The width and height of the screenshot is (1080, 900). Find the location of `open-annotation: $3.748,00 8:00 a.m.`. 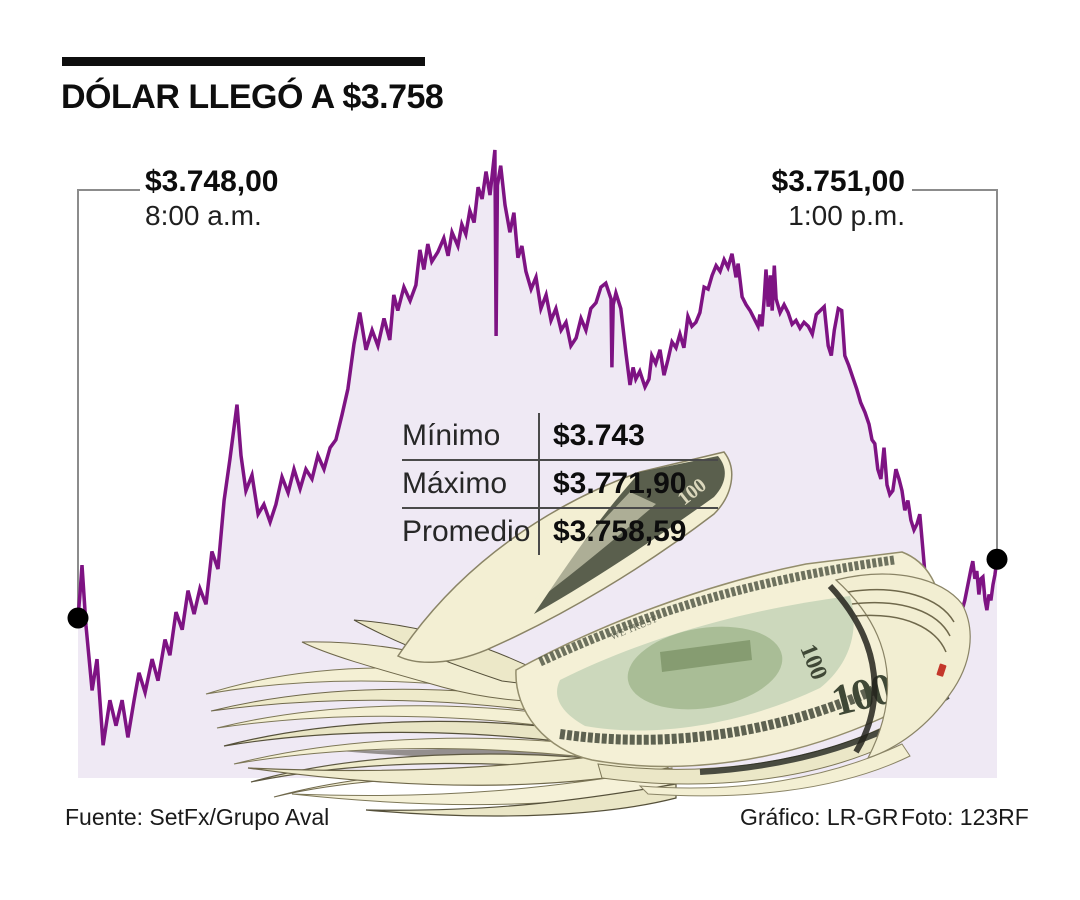

open-annotation: $3.748,00 8:00 a.m. is located at coordinates (211, 198).